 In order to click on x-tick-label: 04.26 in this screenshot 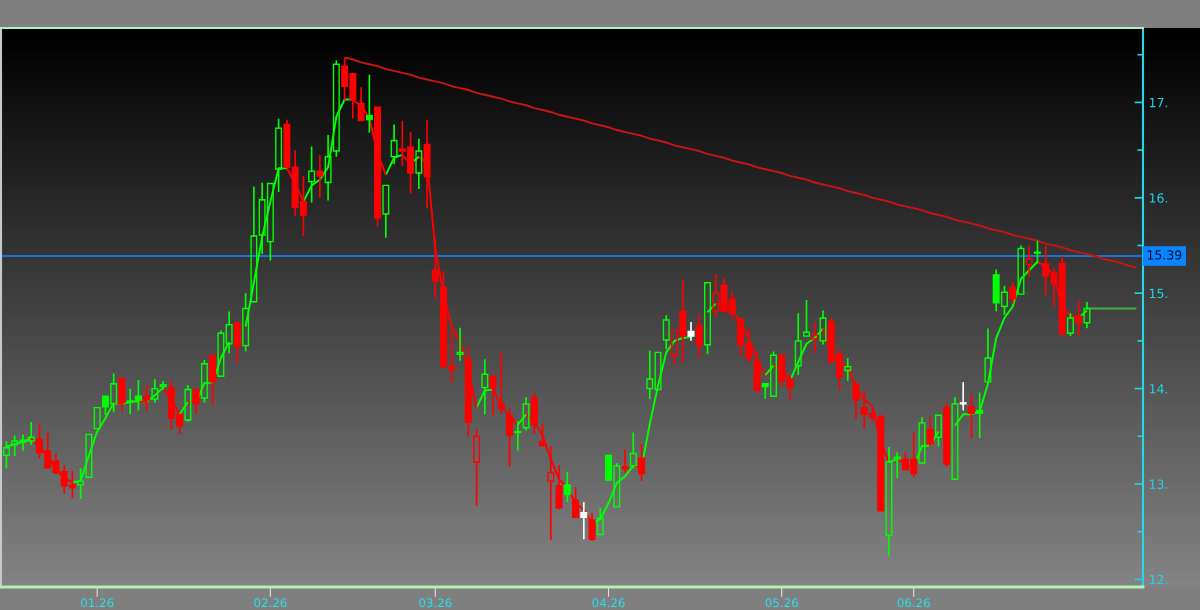, I will do `click(608, 603)`.